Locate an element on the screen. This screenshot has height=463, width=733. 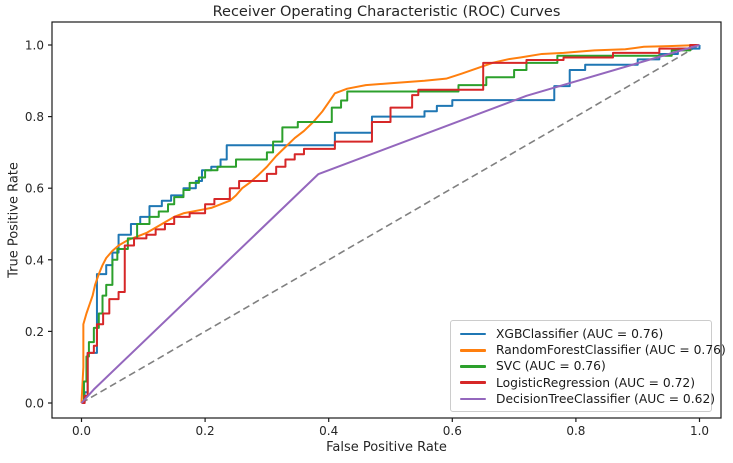
x-tick-label: 0.4 is located at coordinates (328, 431).